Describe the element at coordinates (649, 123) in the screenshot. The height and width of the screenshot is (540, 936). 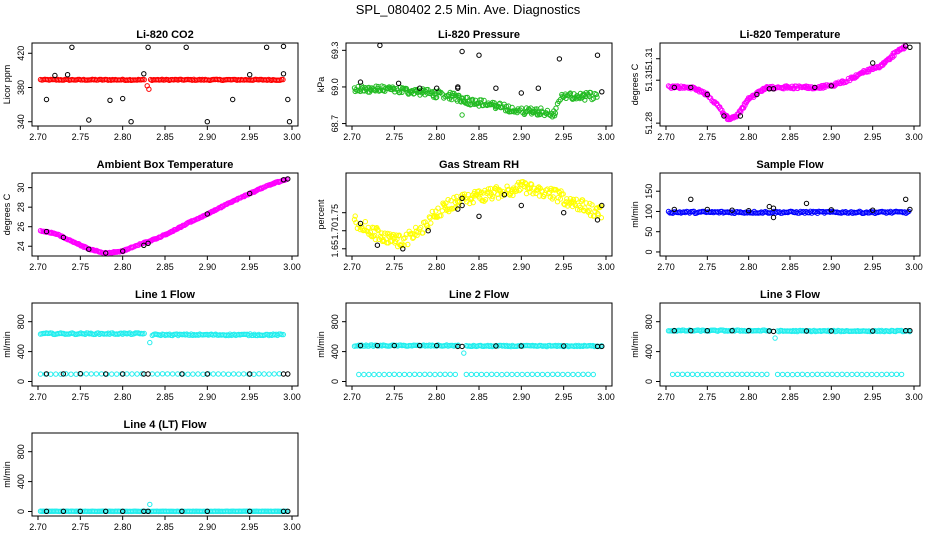
I see `y-tick-label: 51.28` at that location.